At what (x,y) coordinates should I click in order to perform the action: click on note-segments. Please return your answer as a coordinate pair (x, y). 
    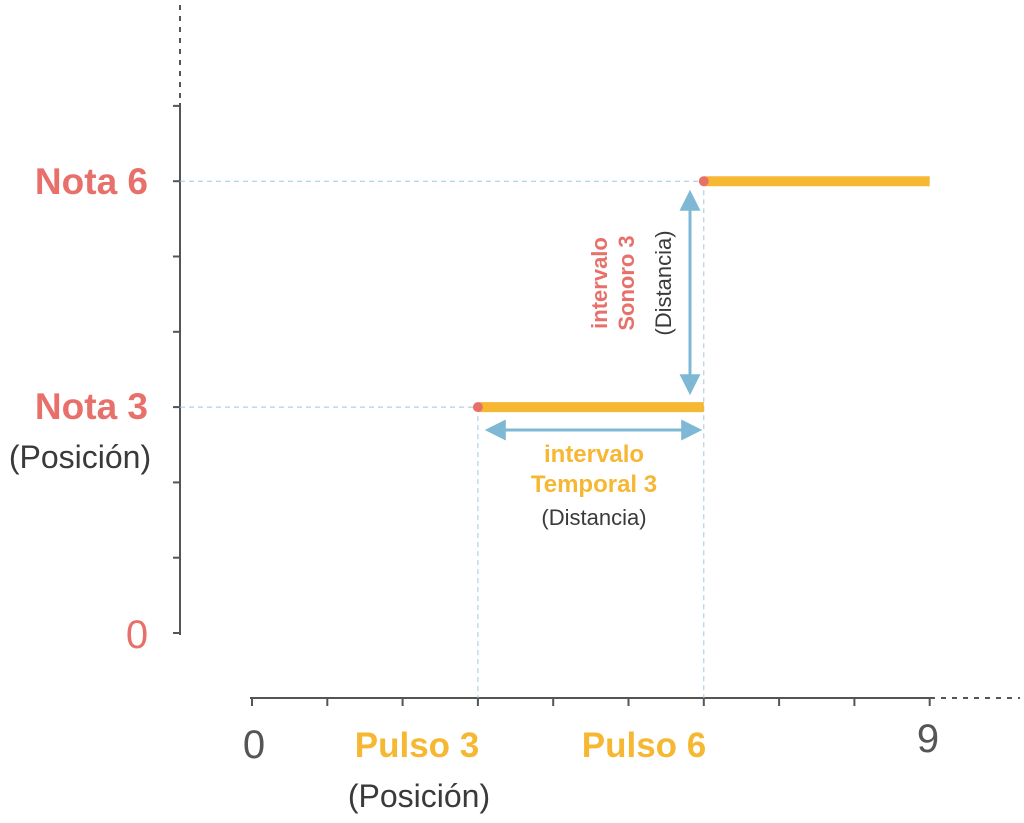
    Looking at the image, I should click on (701, 294).